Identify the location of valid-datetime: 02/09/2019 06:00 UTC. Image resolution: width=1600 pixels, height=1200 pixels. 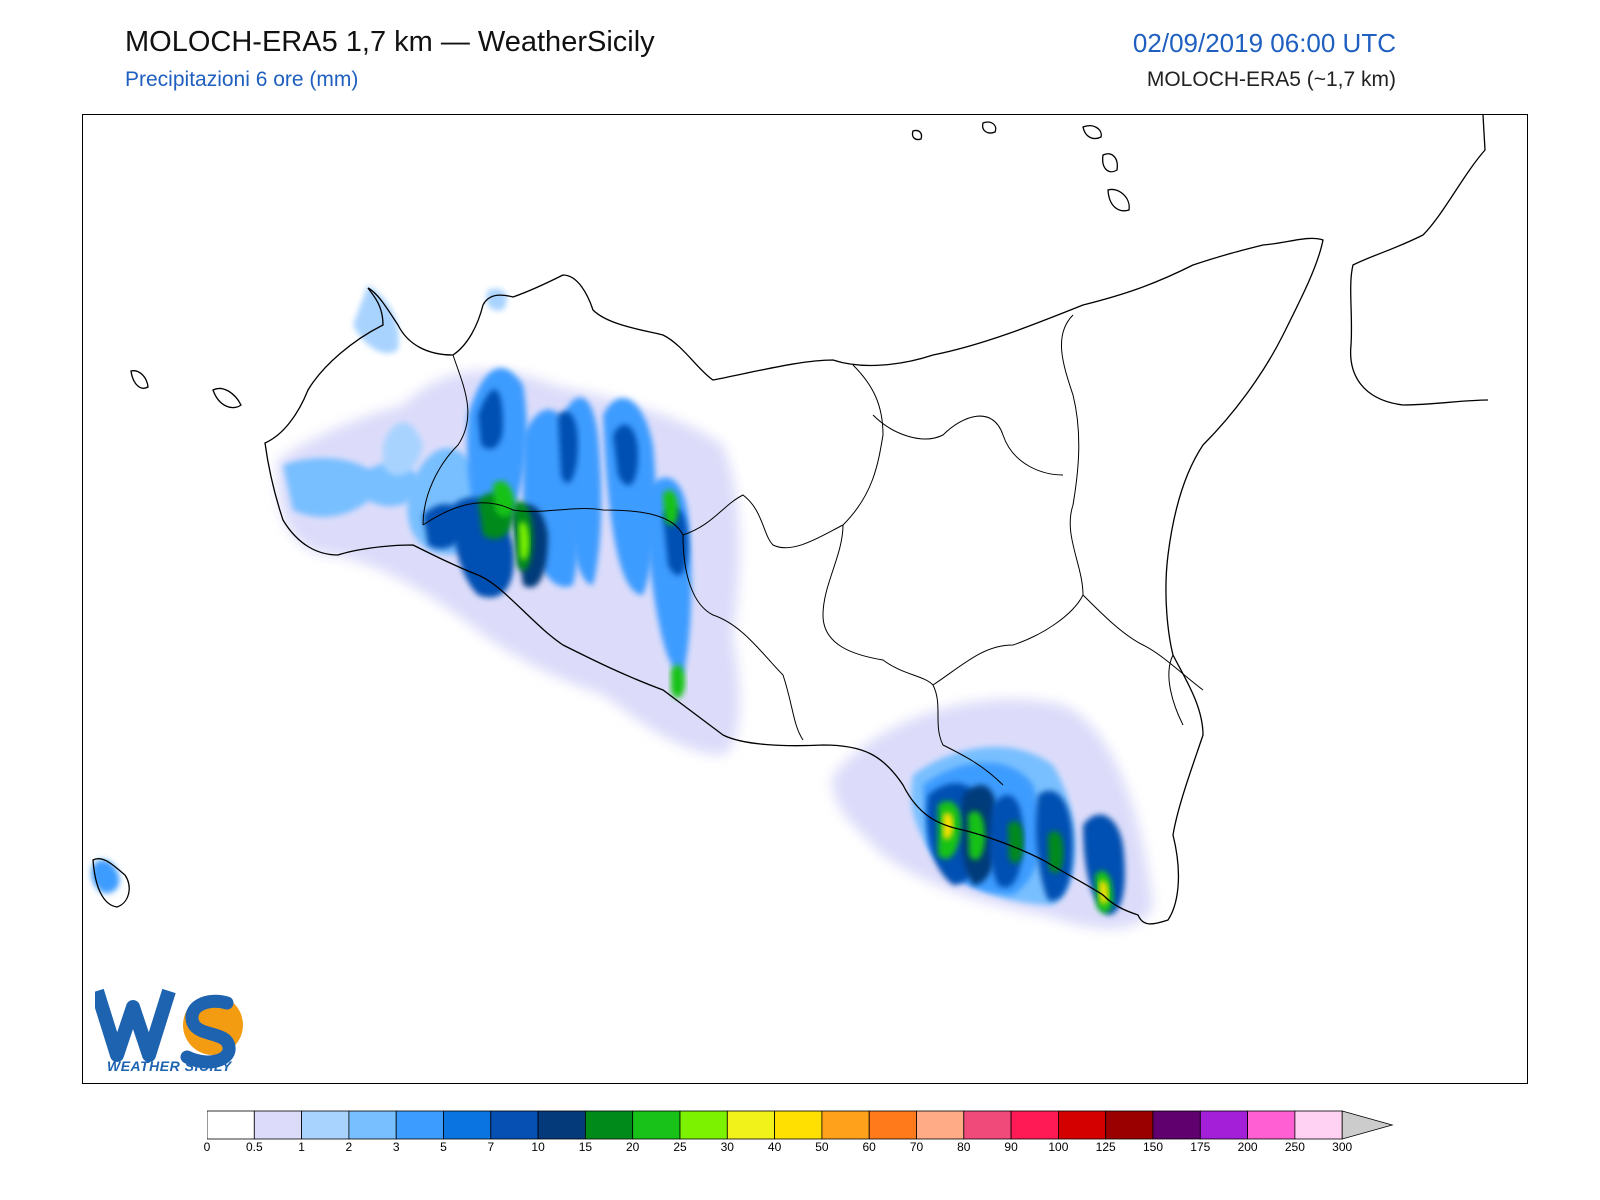
(1264, 43).